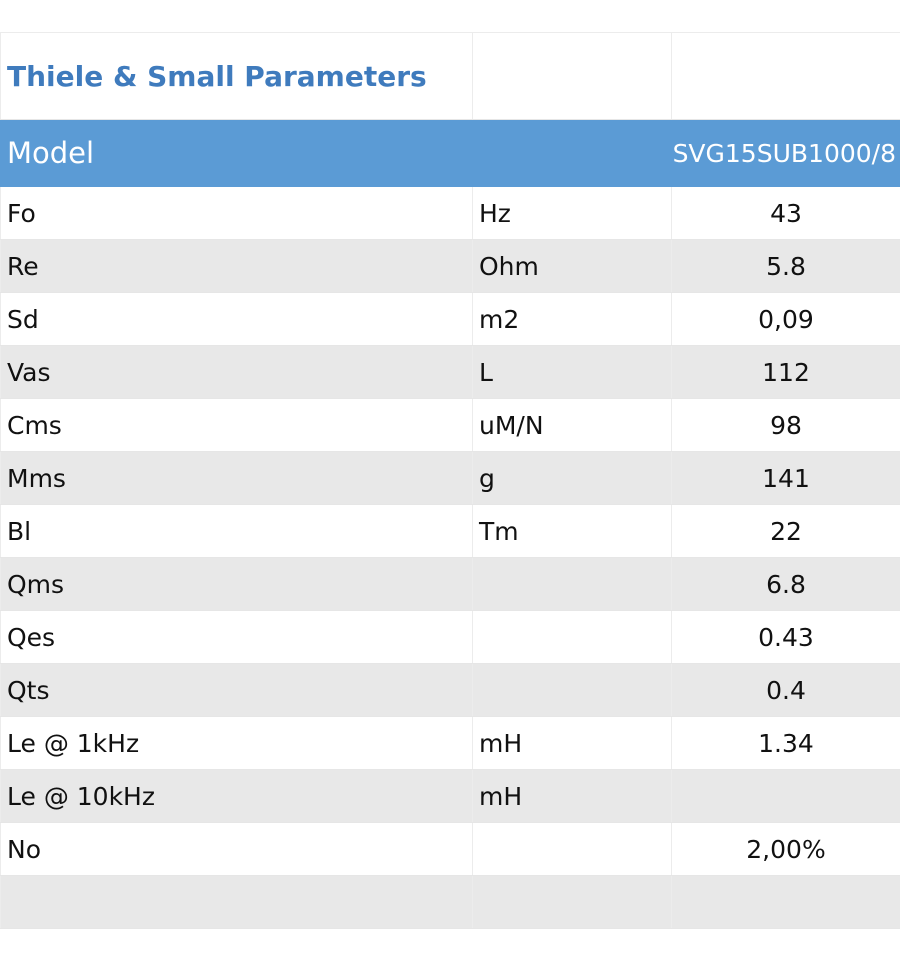 This screenshot has height=962, width=900. What do you see at coordinates (785, 425) in the screenshot?
I see `value-cell: 98` at bounding box center [785, 425].